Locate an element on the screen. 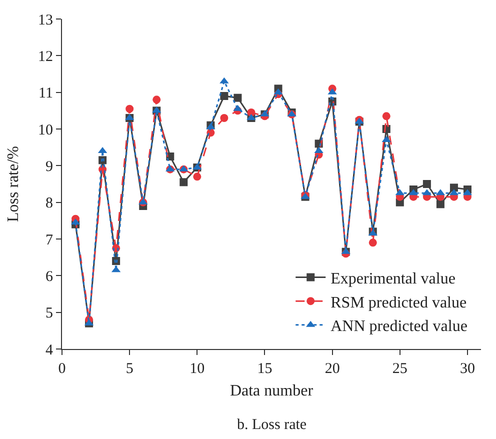 The image size is (496, 439). x-tick-label: 5 is located at coordinates (130, 369).